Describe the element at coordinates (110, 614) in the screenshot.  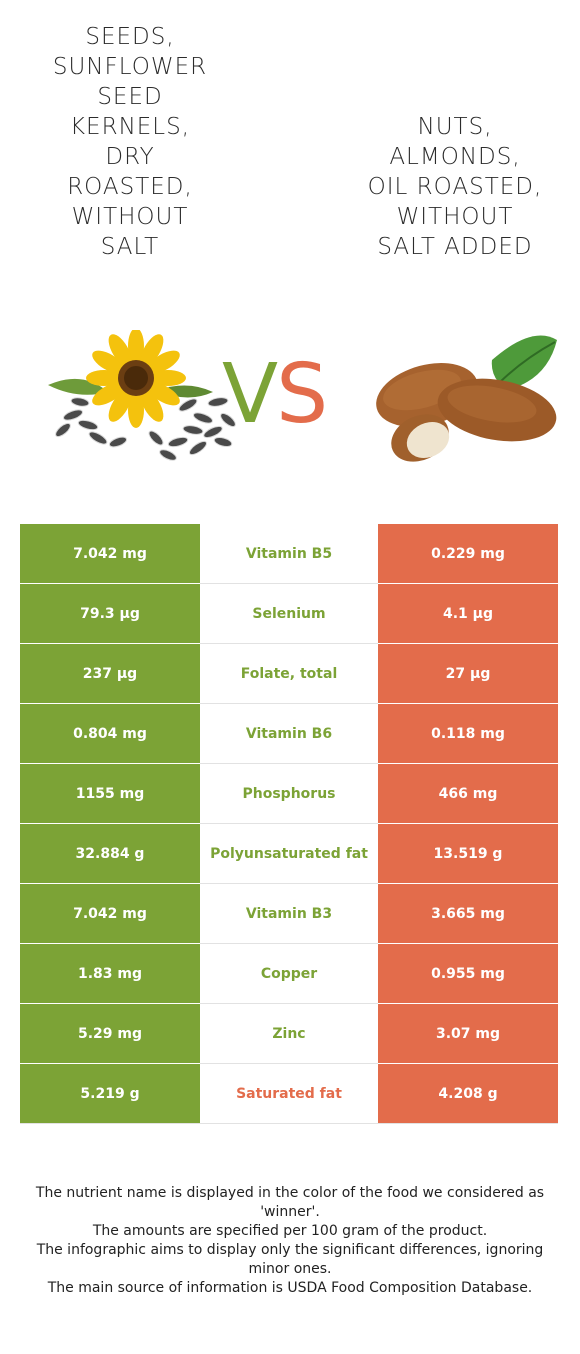
I see `left-food-value: 79.3 µg` at that location.